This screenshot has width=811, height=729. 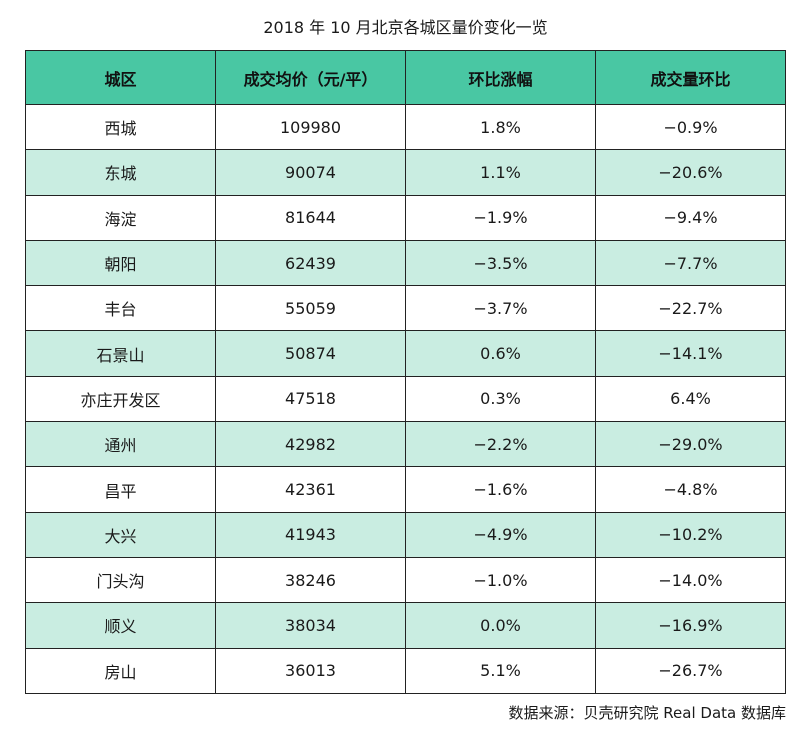 What do you see at coordinates (310, 489) in the screenshot?
I see `cell-avg-price: 42361` at bounding box center [310, 489].